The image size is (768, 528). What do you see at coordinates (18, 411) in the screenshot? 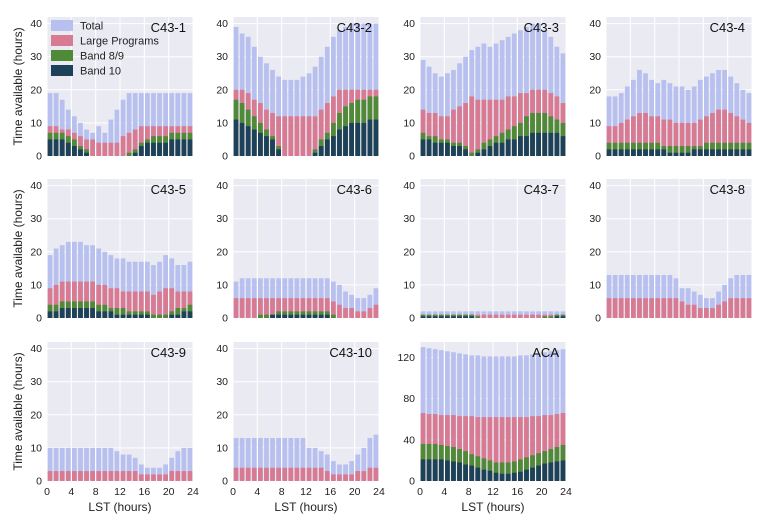
I see `y-axis-label: Time available (hours)` at bounding box center [18, 411].